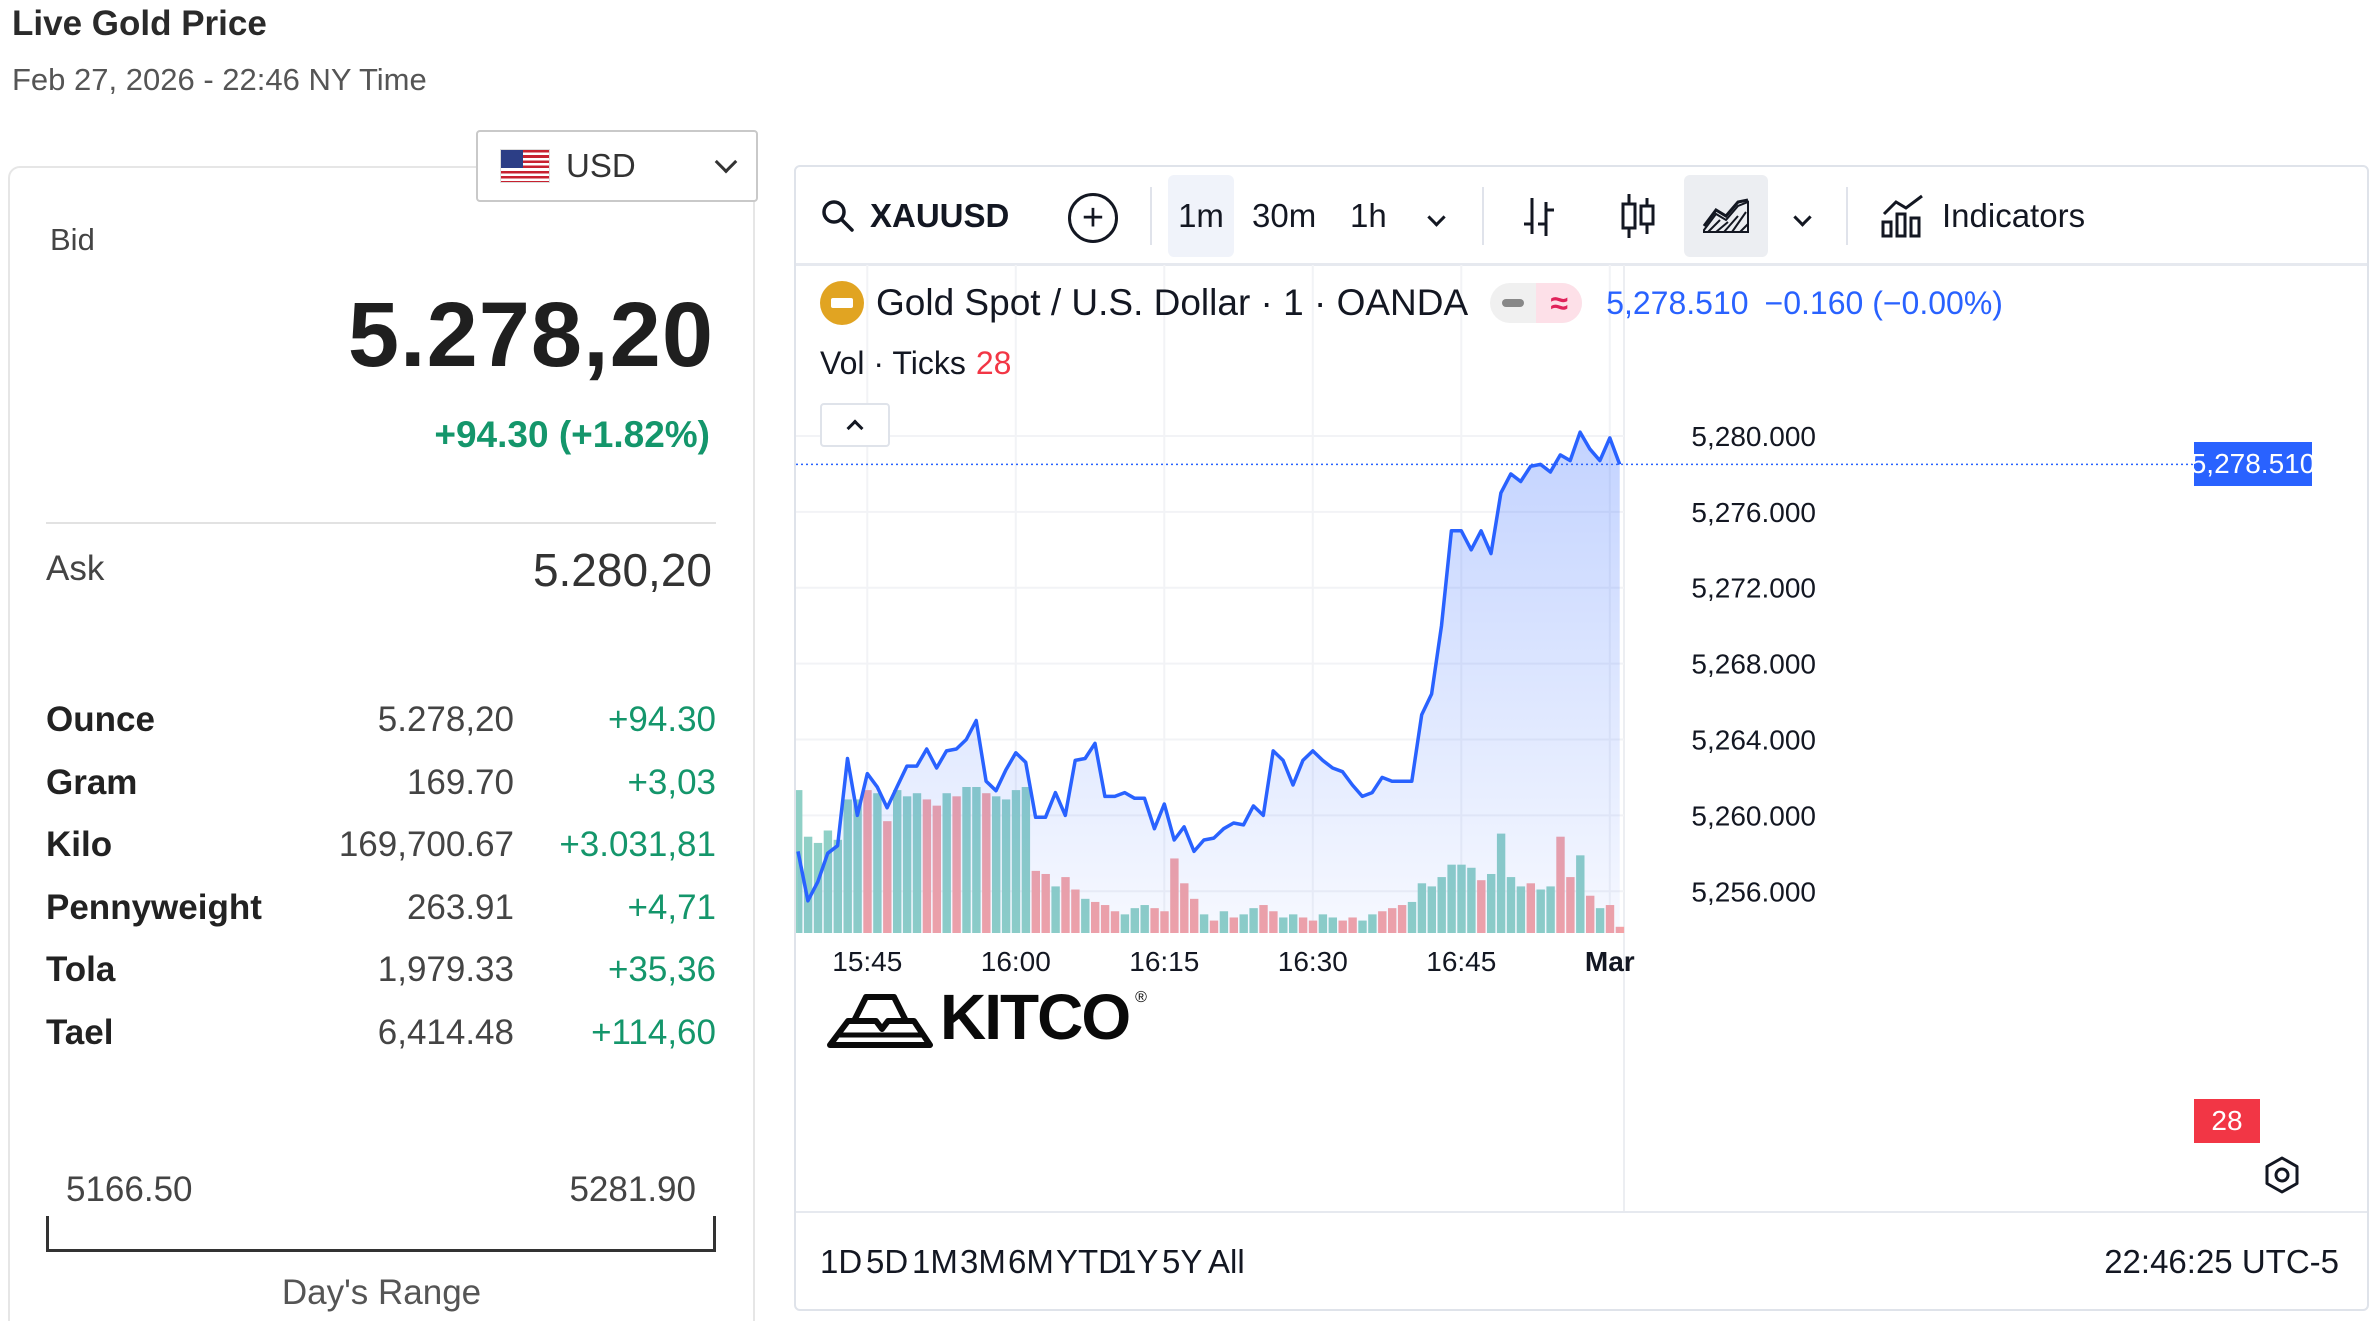 The width and height of the screenshot is (2374, 1321). I want to click on us-flag-icon, so click(525, 166).